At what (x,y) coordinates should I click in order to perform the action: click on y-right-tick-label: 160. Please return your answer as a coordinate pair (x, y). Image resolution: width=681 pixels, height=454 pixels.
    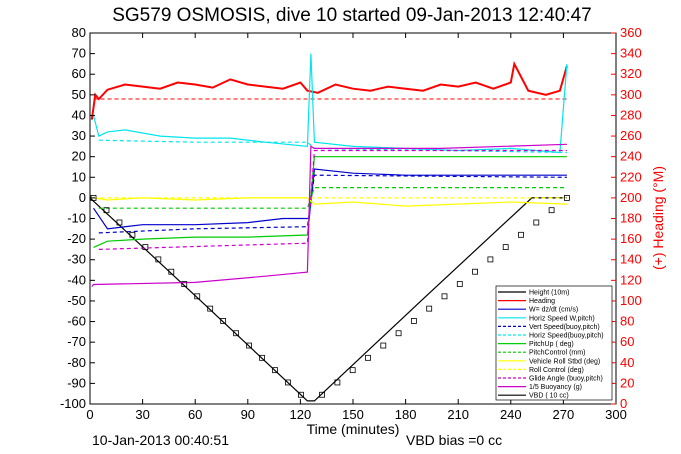
    Looking at the image, I should click on (631, 238).